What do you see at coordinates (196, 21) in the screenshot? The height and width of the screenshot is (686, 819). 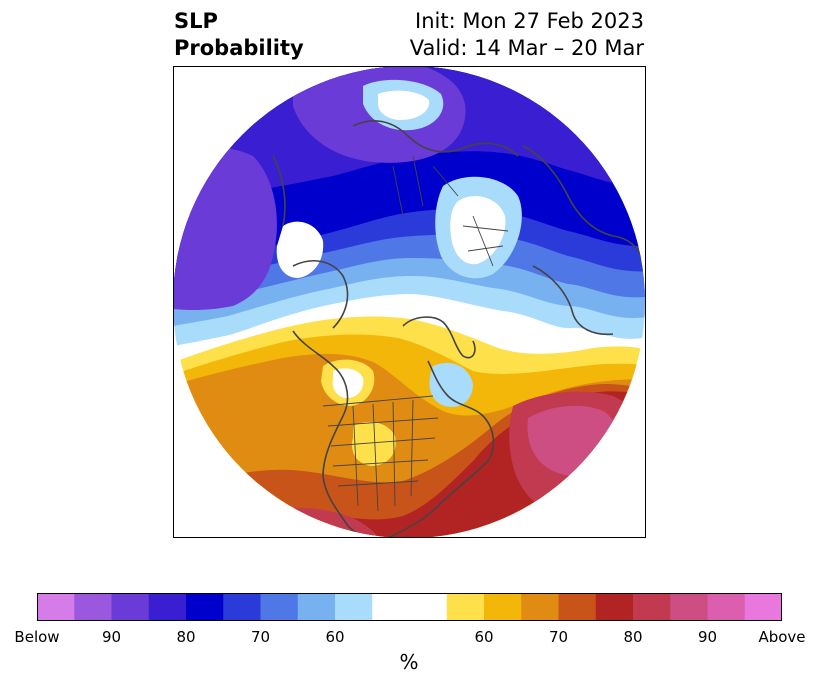 I see `title-line-slp: SLP` at bounding box center [196, 21].